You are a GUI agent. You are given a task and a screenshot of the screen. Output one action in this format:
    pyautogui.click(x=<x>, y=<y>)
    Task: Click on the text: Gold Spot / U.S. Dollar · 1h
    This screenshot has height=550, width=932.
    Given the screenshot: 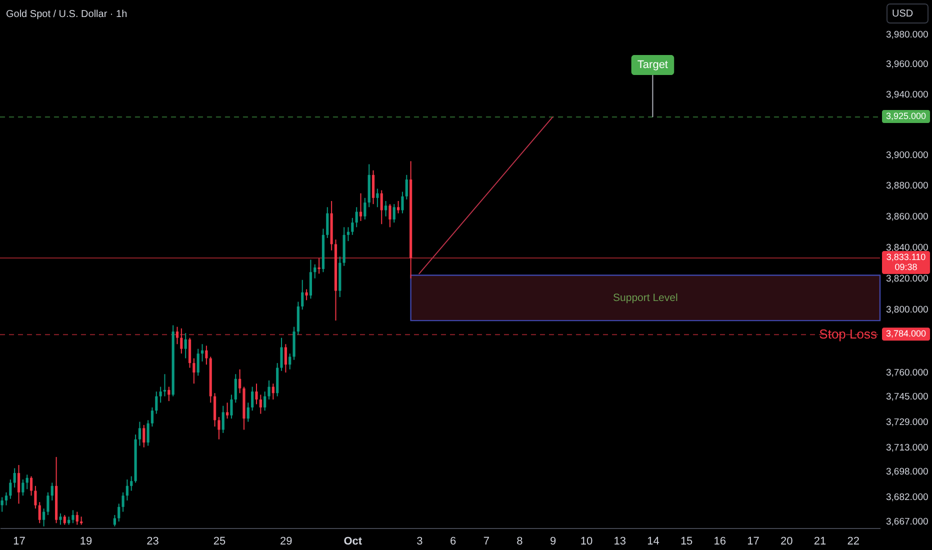 What is the action you would take?
    pyautogui.click(x=67, y=14)
    